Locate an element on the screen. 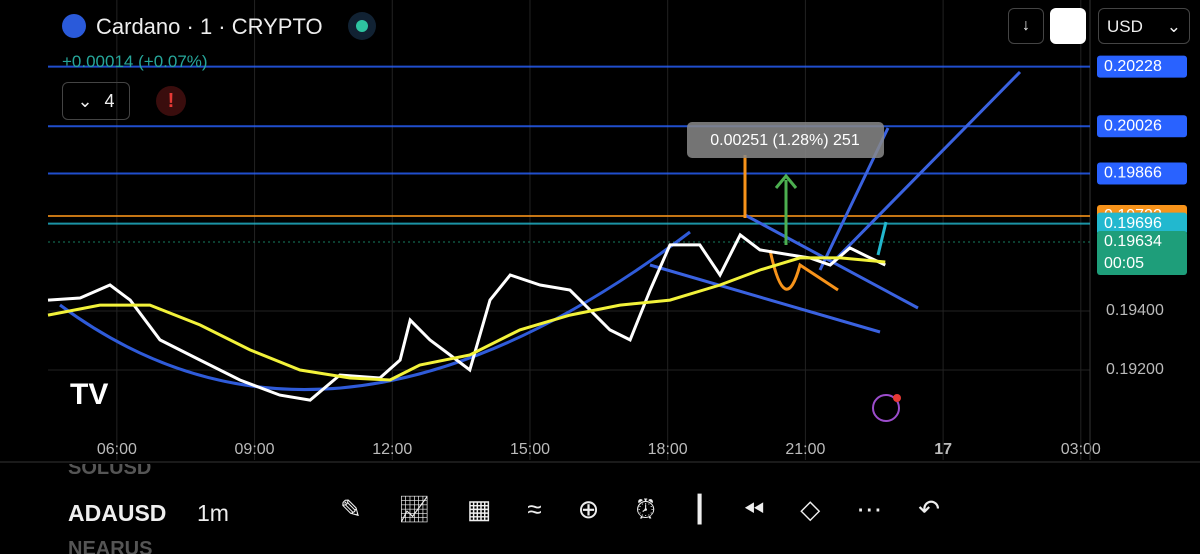 The width and height of the screenshot is (1200, 554). undo-tool: ↶ is located at coordinates (929, 509).